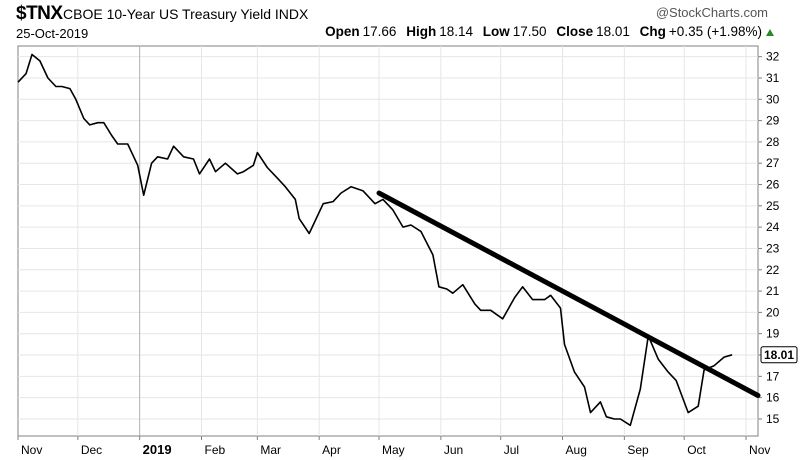 The width and height of the screenshot is (800, 460). What do you see at coordinates (773, 99) in the screenshot?
I see `y-tick-label: 30` at bounding box center [773, 99].